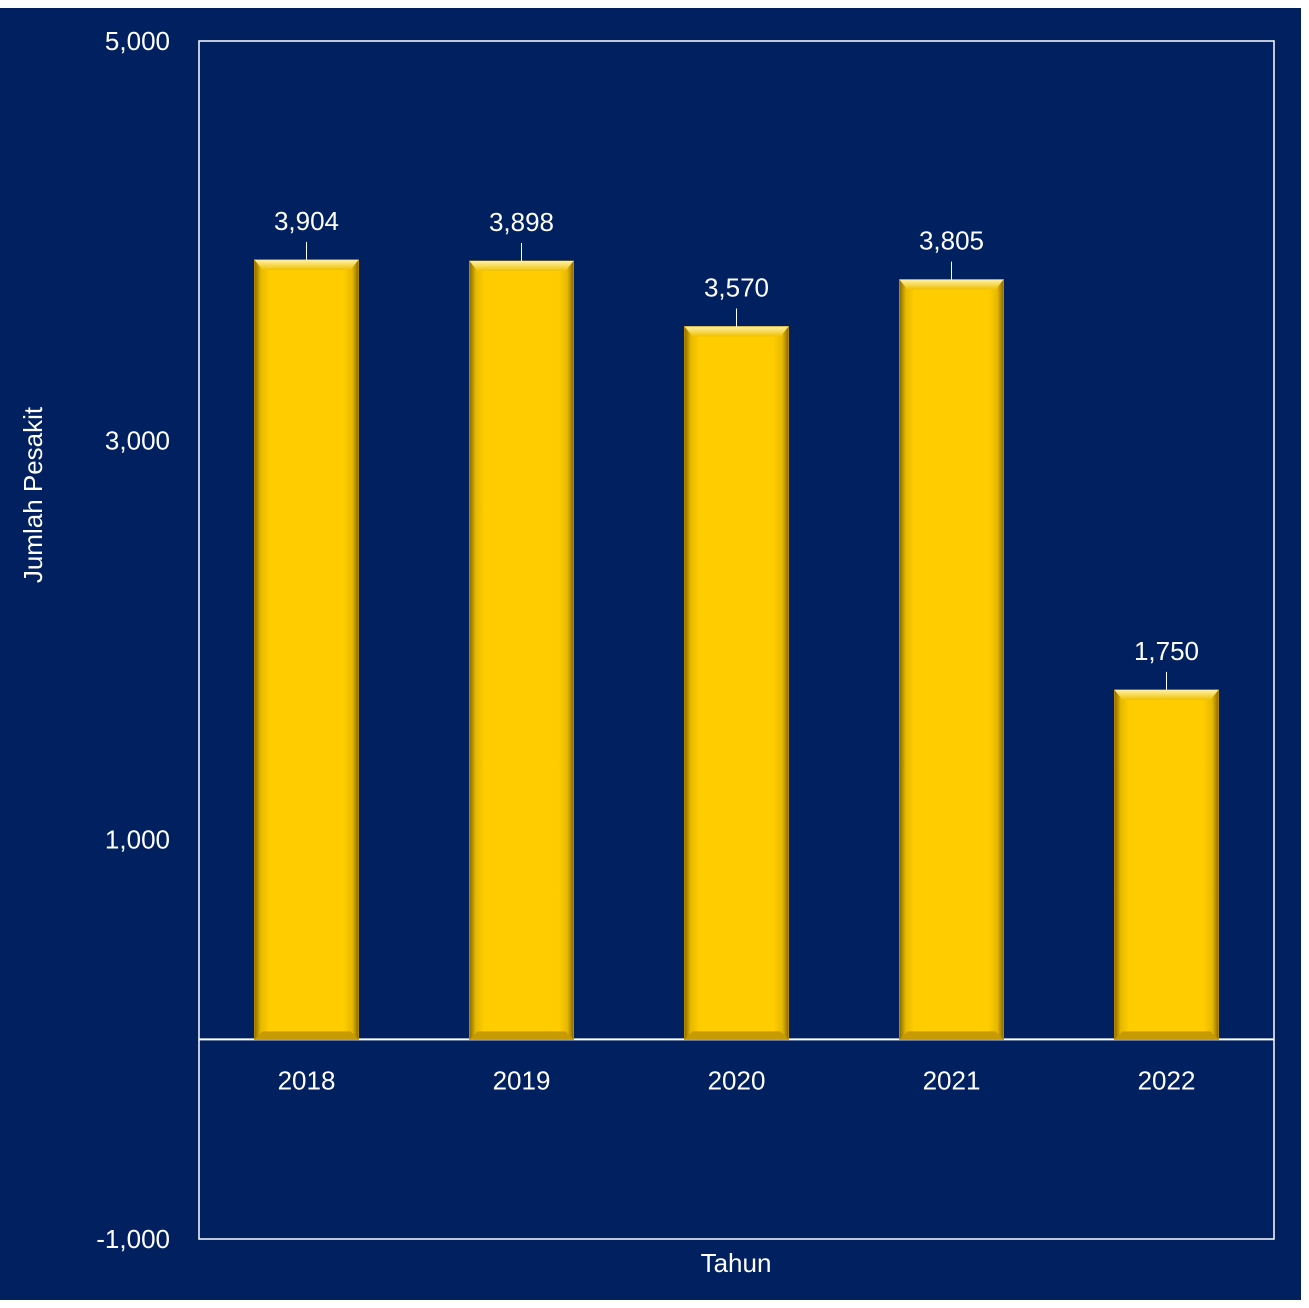  Describe the element at coordinates (306, 221) in the screenshot. I see `data-label: 3,904` at that location.